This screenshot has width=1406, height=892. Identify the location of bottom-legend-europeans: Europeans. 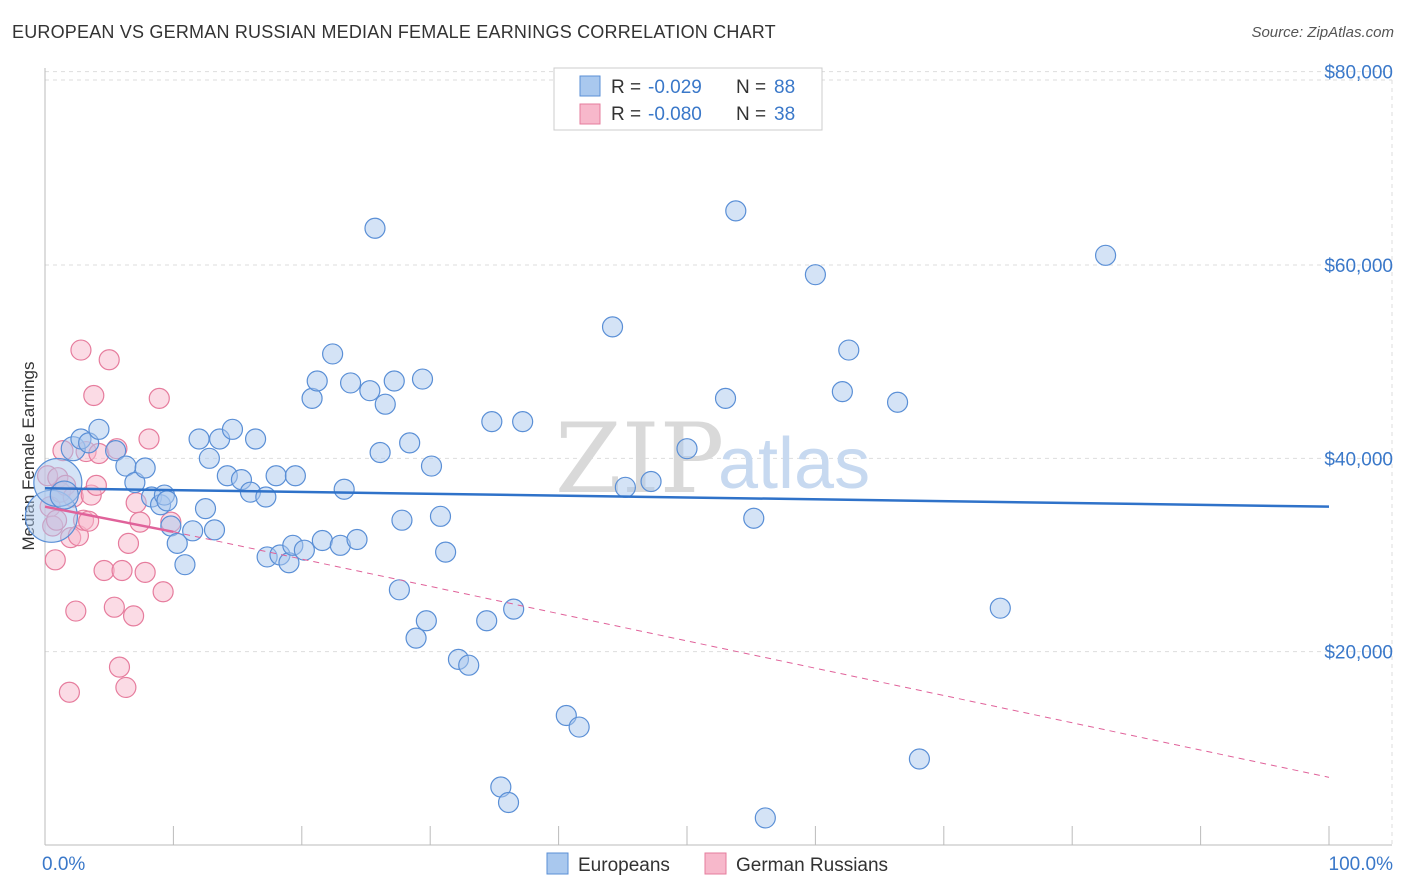
(624, 865).